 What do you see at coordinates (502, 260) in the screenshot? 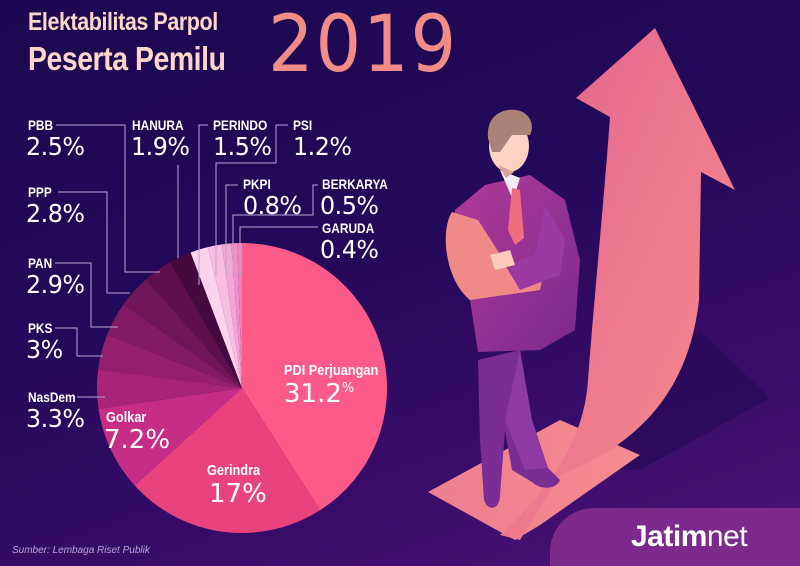
I see `man-hand` at bounding box center [502, 260].